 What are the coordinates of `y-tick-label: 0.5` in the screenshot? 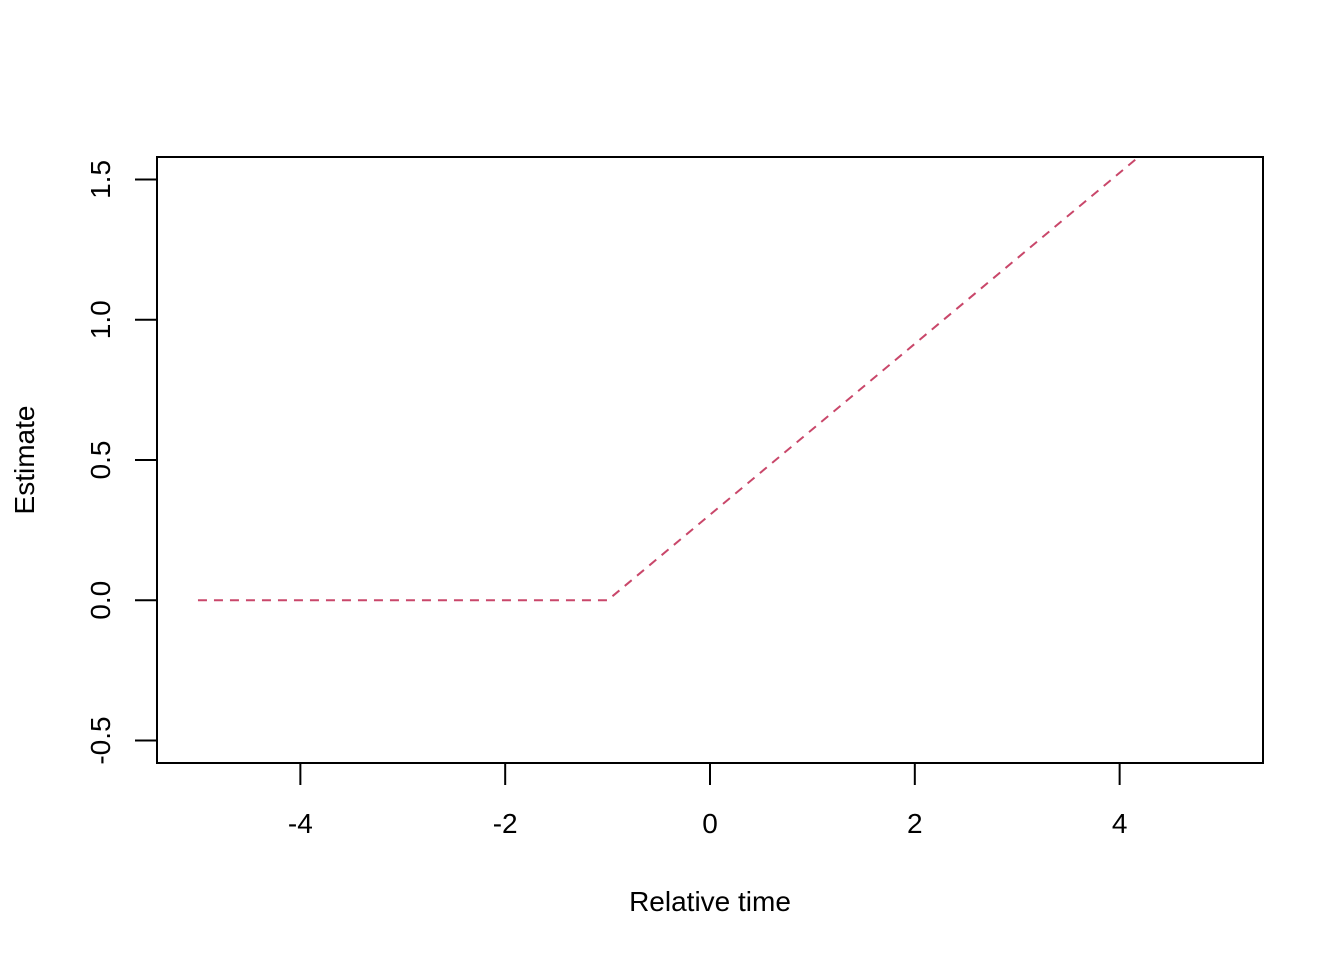 It's located at (100, 460).